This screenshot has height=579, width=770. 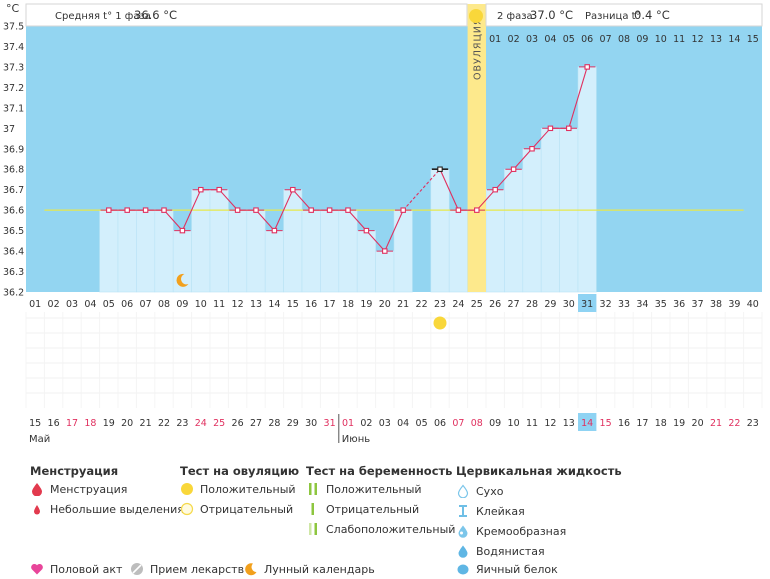 I want to click on cycle-day-label: 32, so click(x=606, y=304).